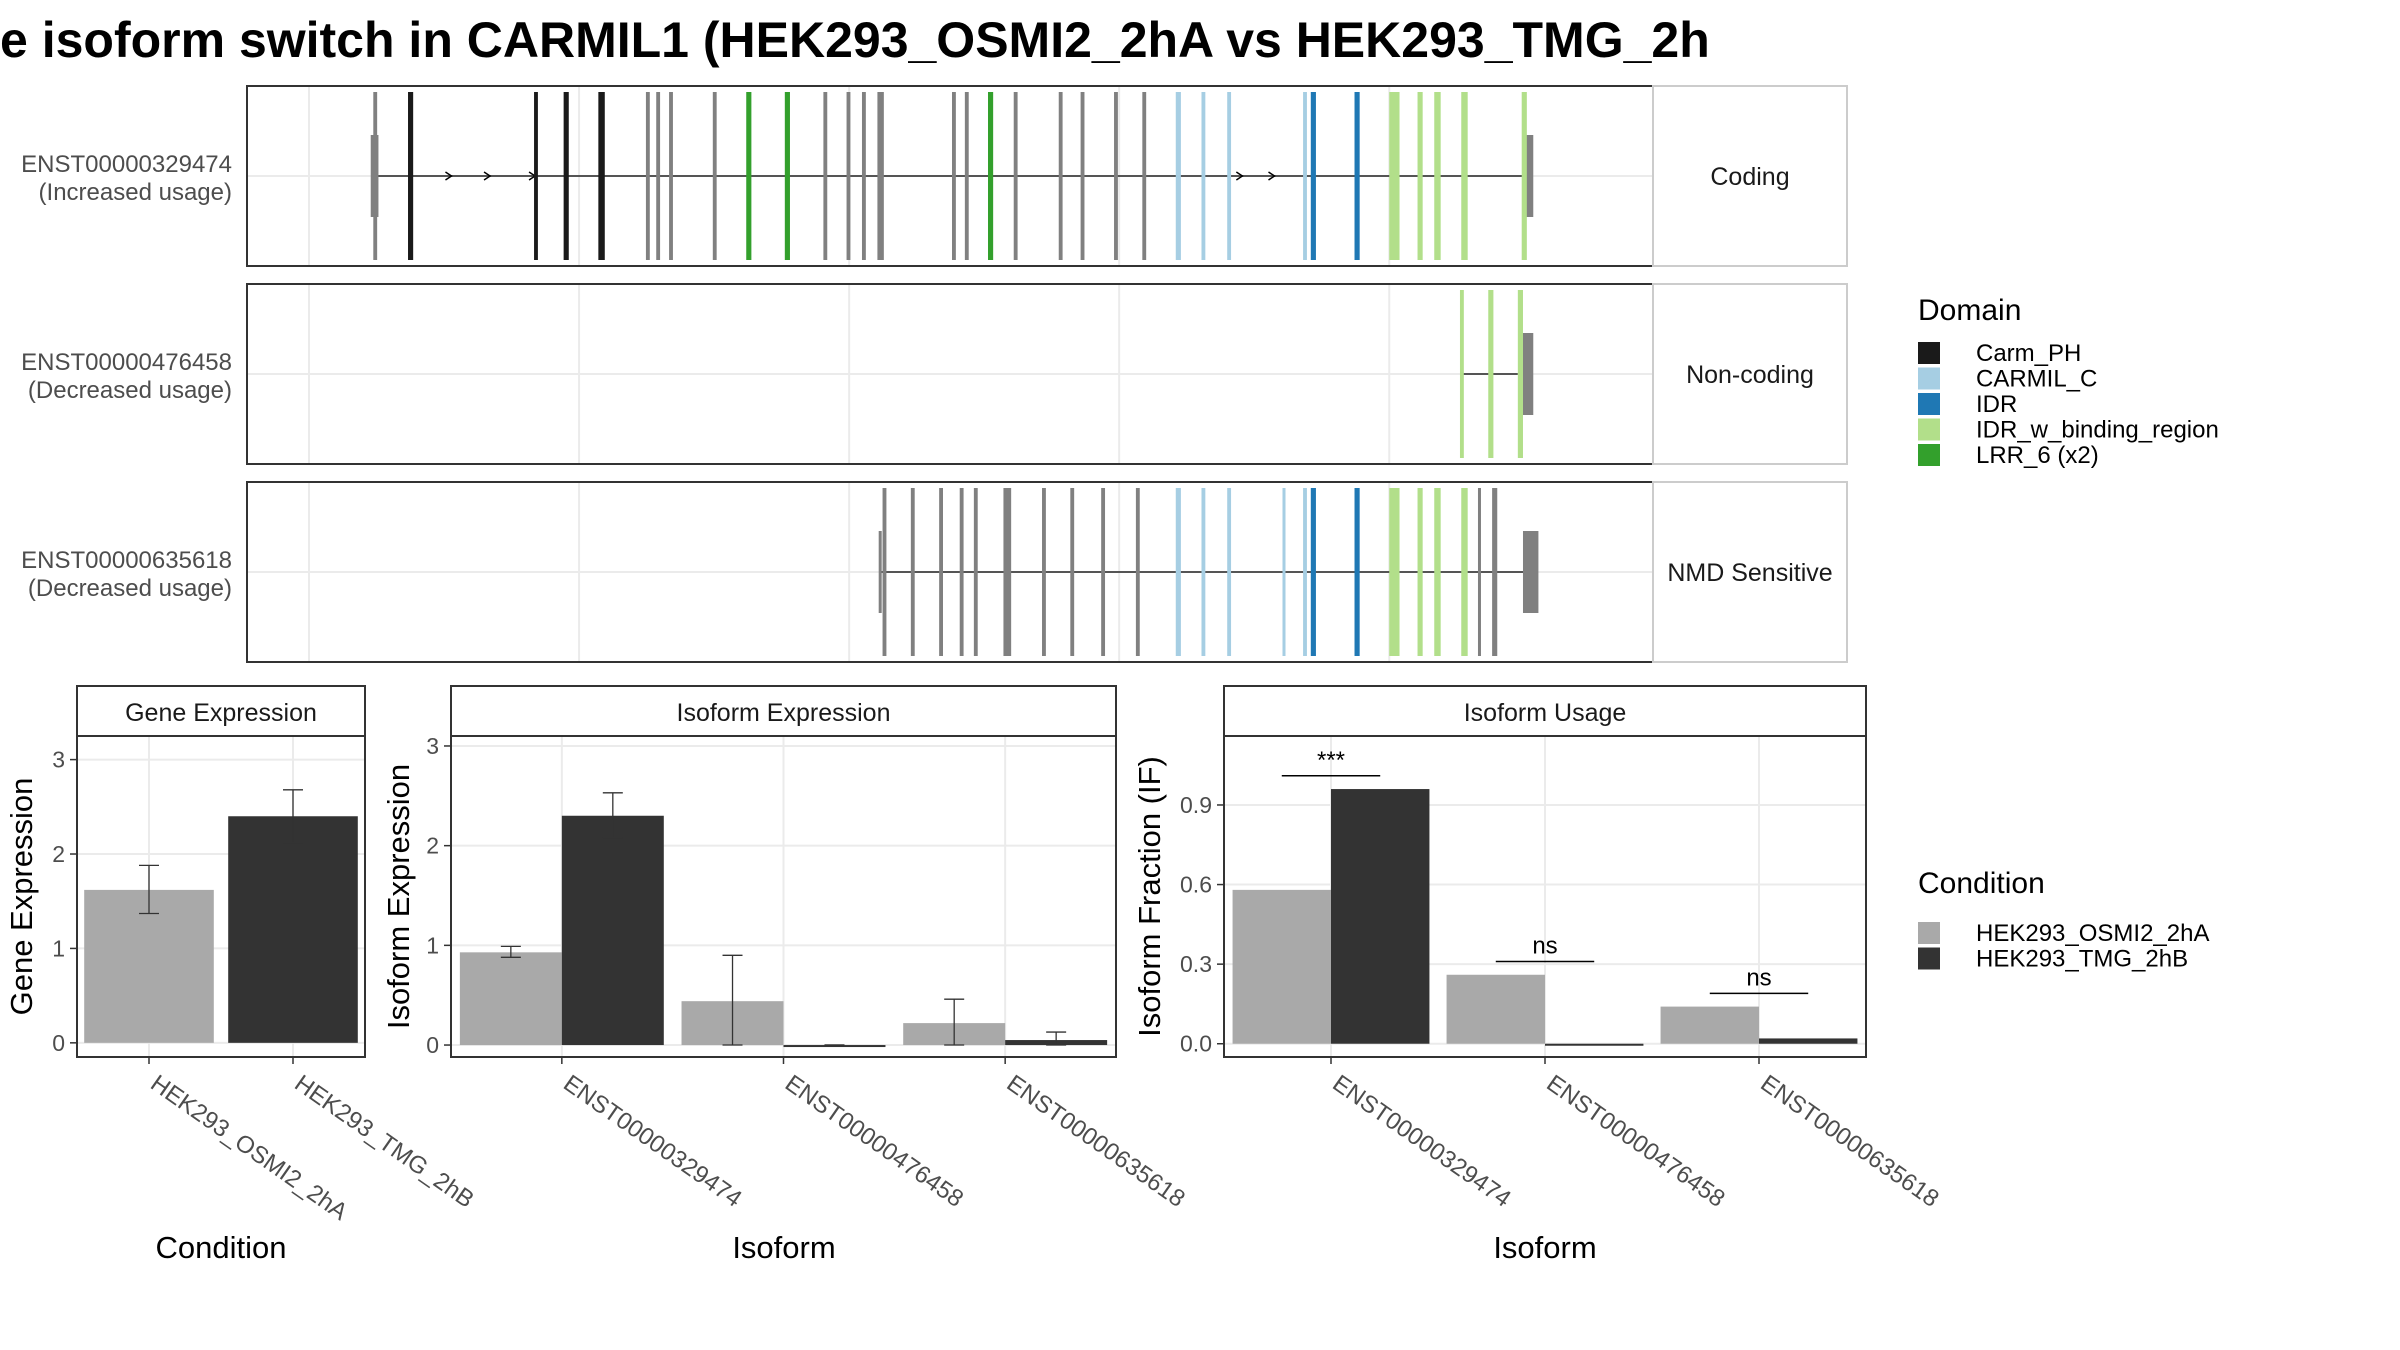 The image size is (2400, 1350). Describe the element at coordinates (1149, 896) in the screenshot. I see `y-axis-label: Isoform Fraction (IF)` at that location.